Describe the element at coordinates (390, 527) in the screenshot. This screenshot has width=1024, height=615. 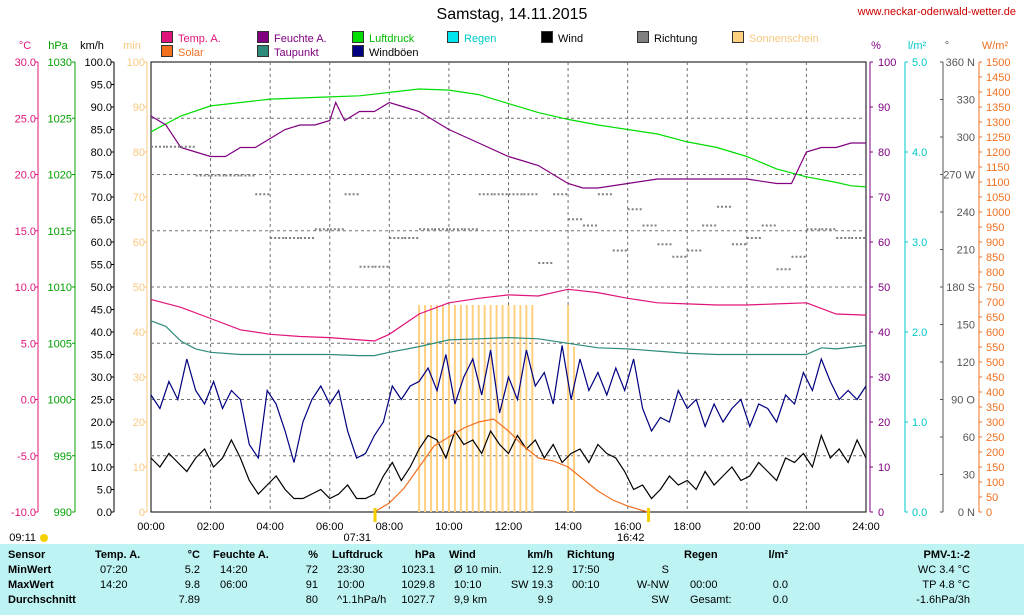
I see `x-tick-label: 08:00` at that location.